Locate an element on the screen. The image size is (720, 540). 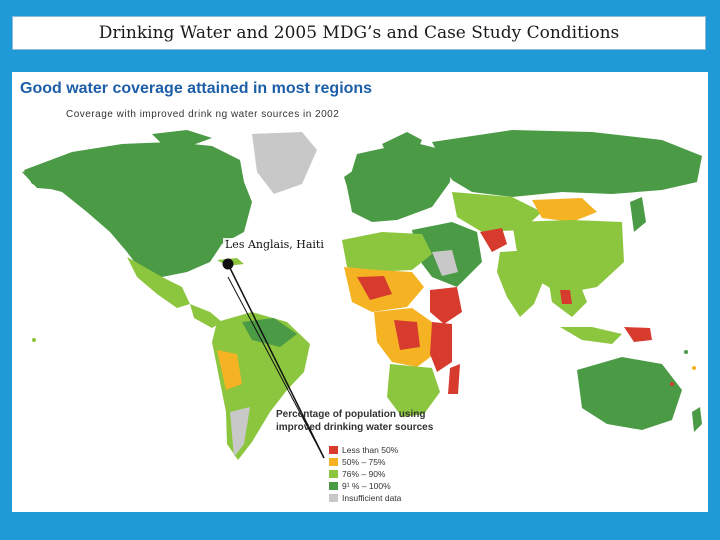
southern-africa is located at coordinates (413, 390).